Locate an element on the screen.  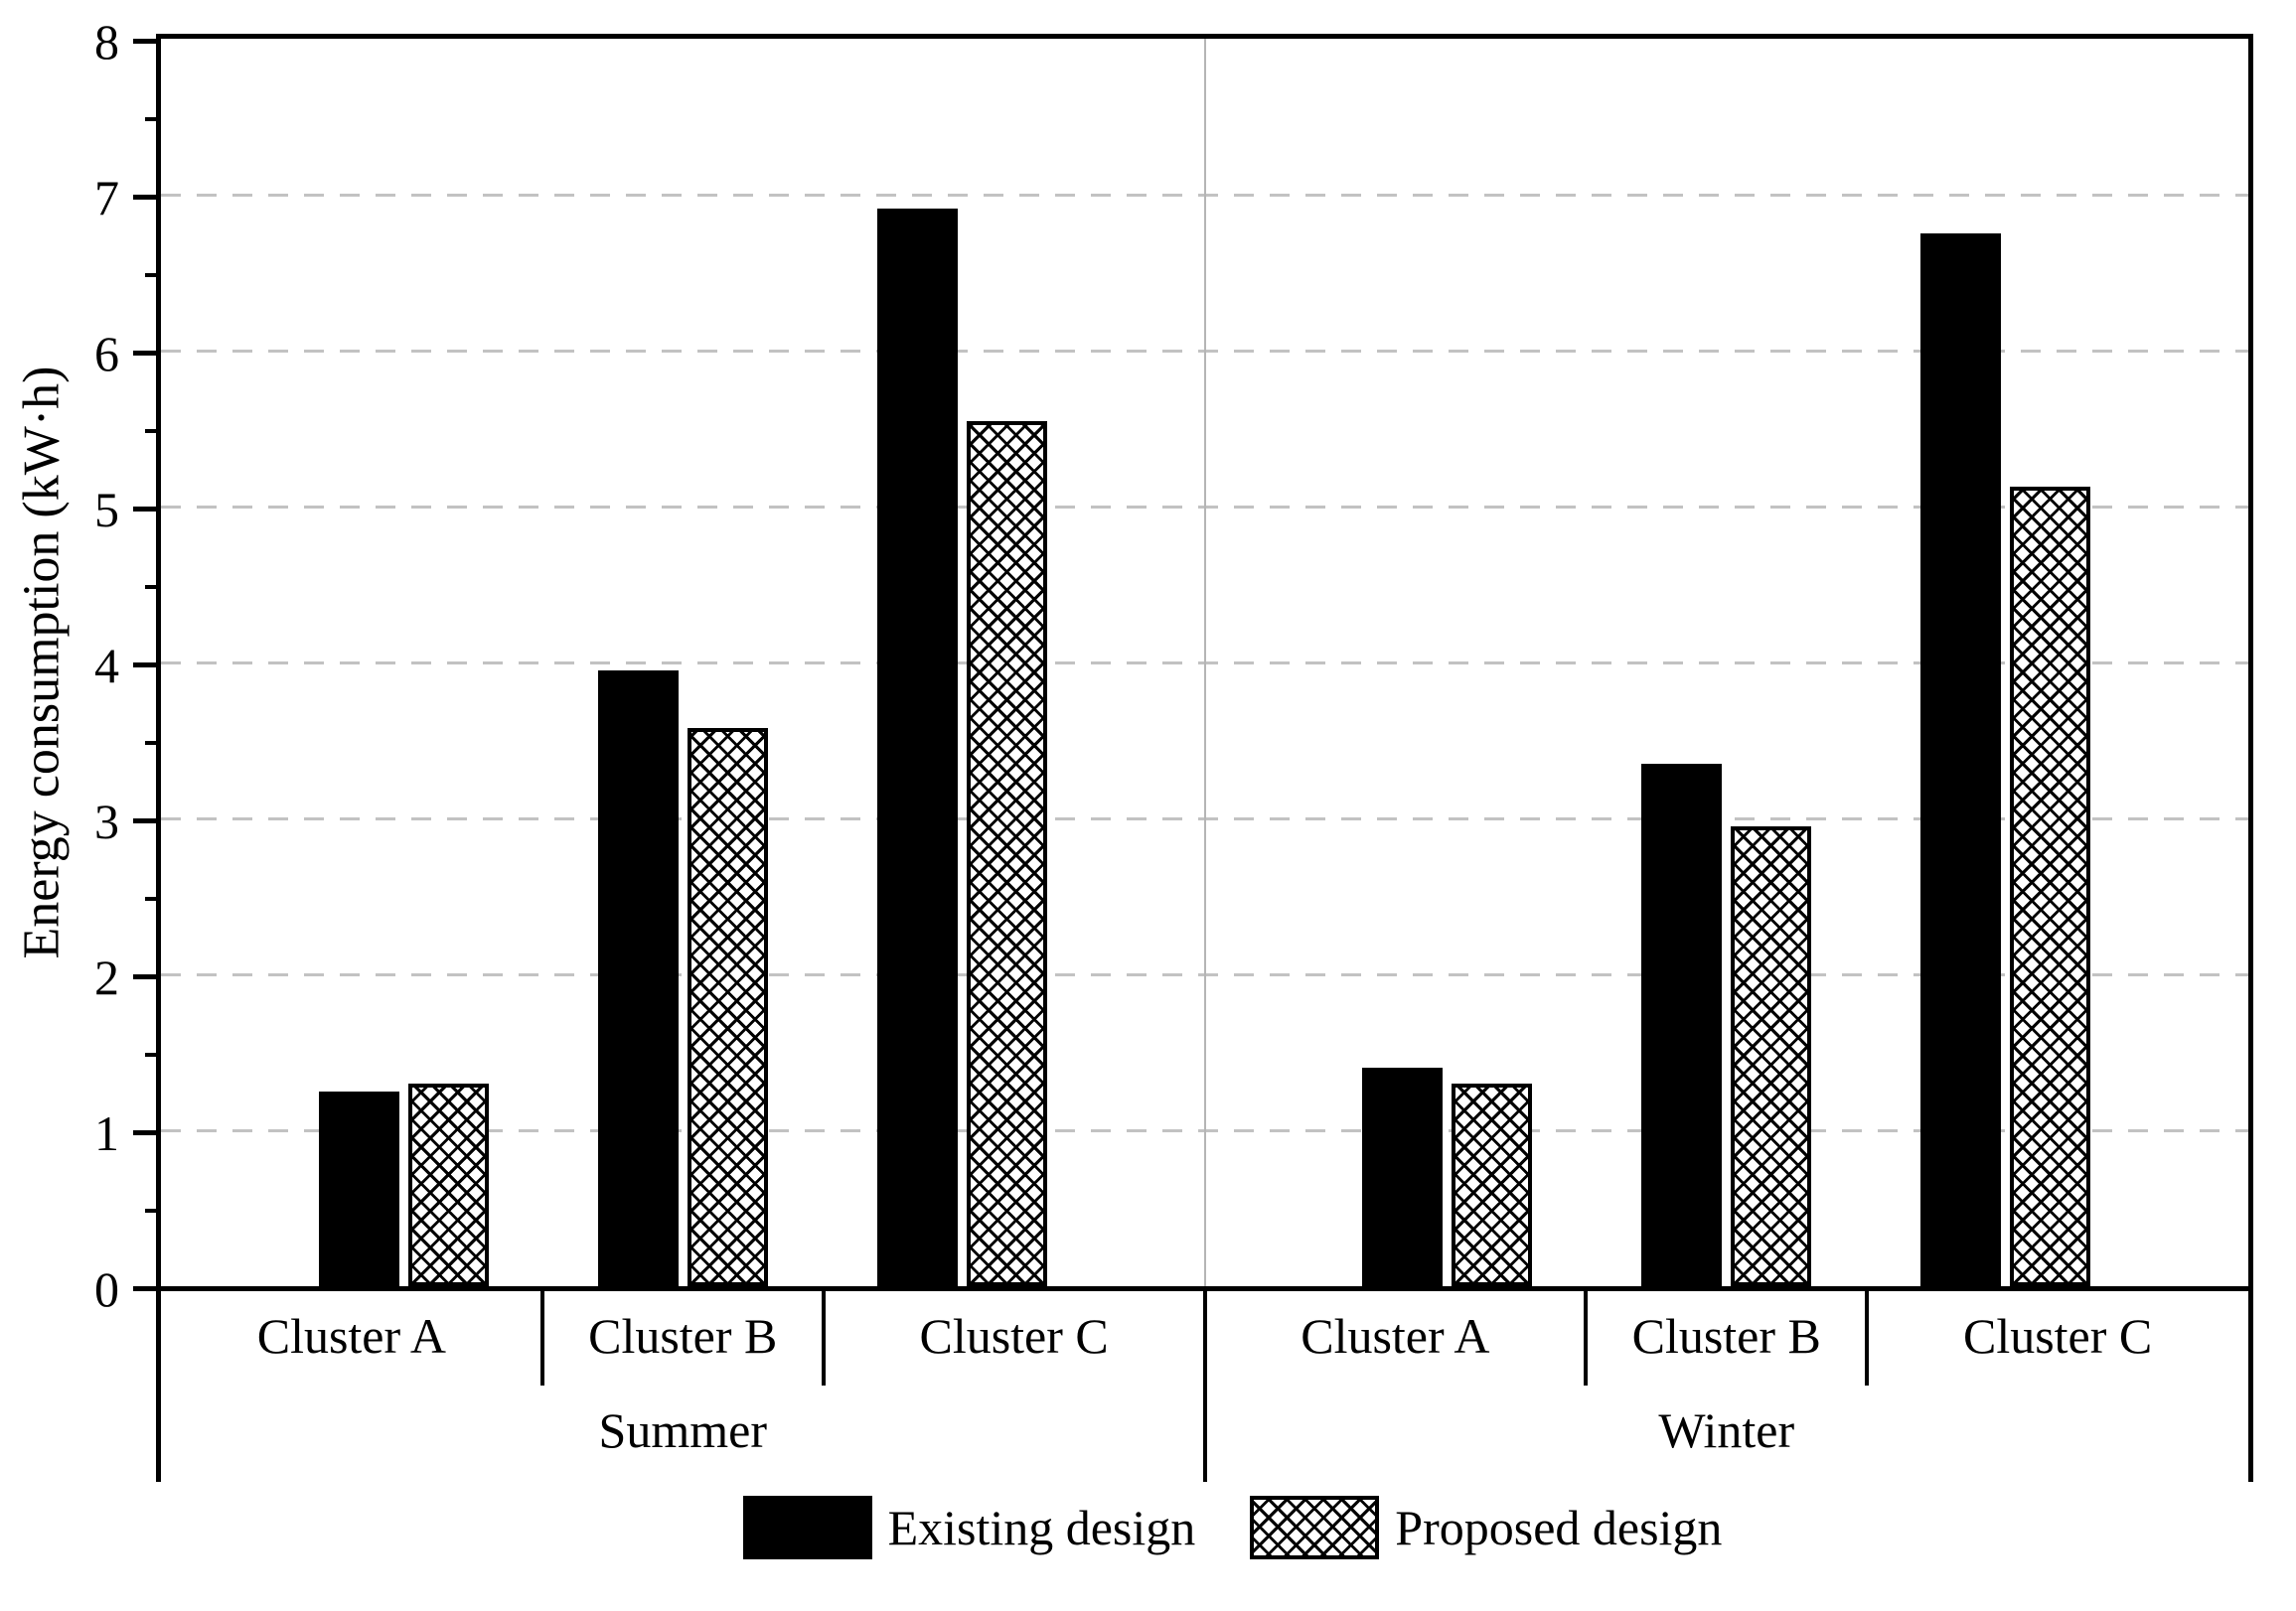
y-minor-tick-4.5 is located at coordinates (150, 587).